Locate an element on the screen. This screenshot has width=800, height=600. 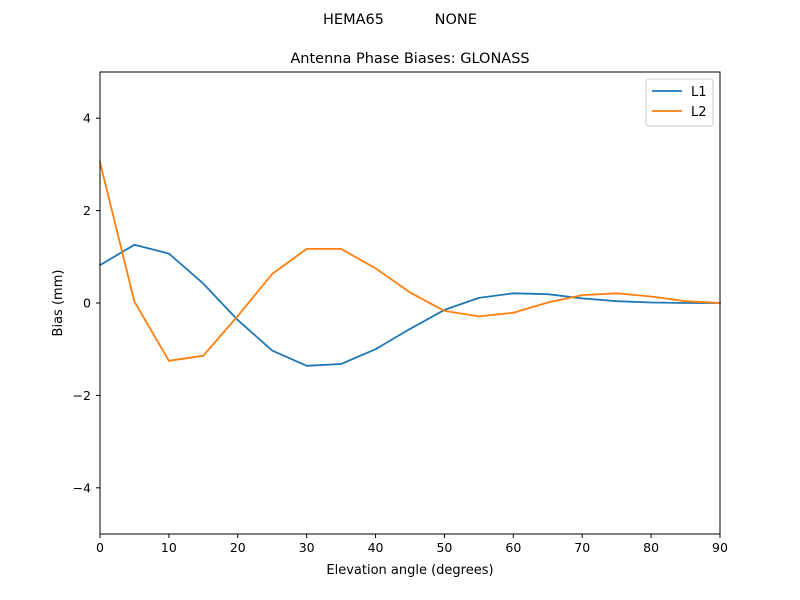
y-axis-ticks: −4 −2 0 2 4 is located at coordinates (86, 303).